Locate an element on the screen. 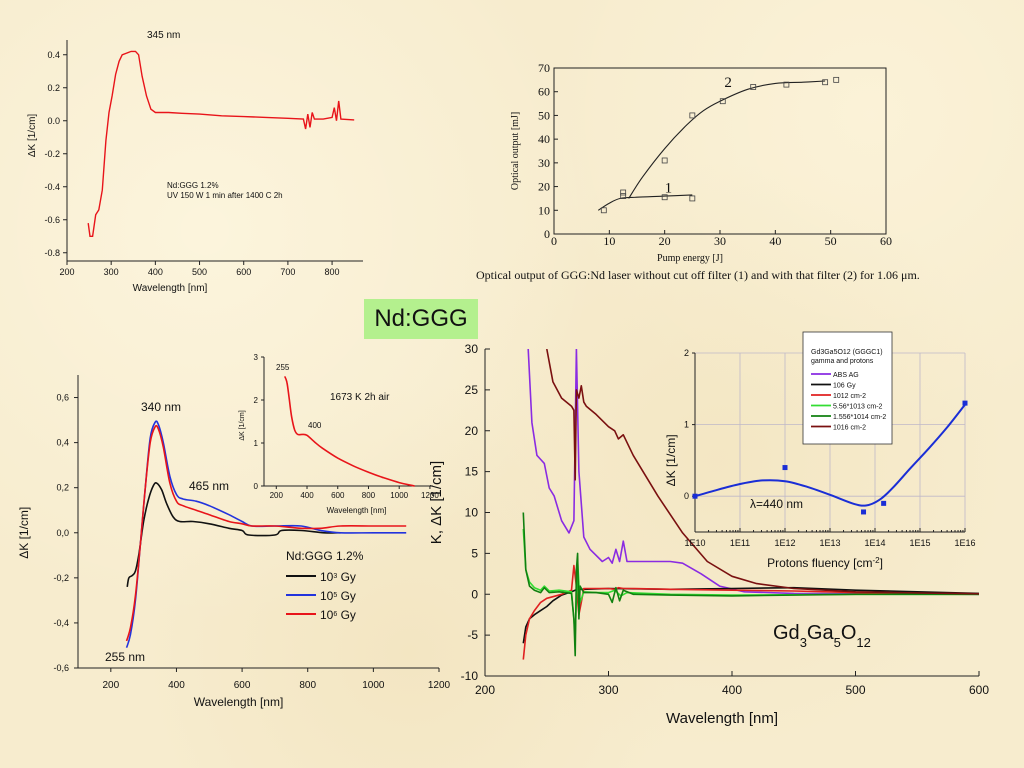 The image size is (1024, 768). x-tick-label: 1E15 is located at coordinates (919, 543).